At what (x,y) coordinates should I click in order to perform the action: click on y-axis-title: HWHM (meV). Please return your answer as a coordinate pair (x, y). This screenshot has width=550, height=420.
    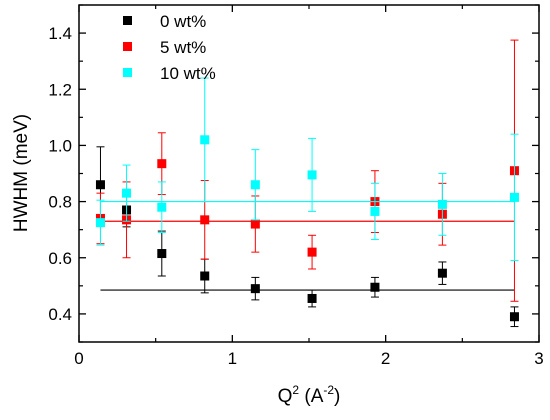
    Looking at the image, I should click on (21, 173).